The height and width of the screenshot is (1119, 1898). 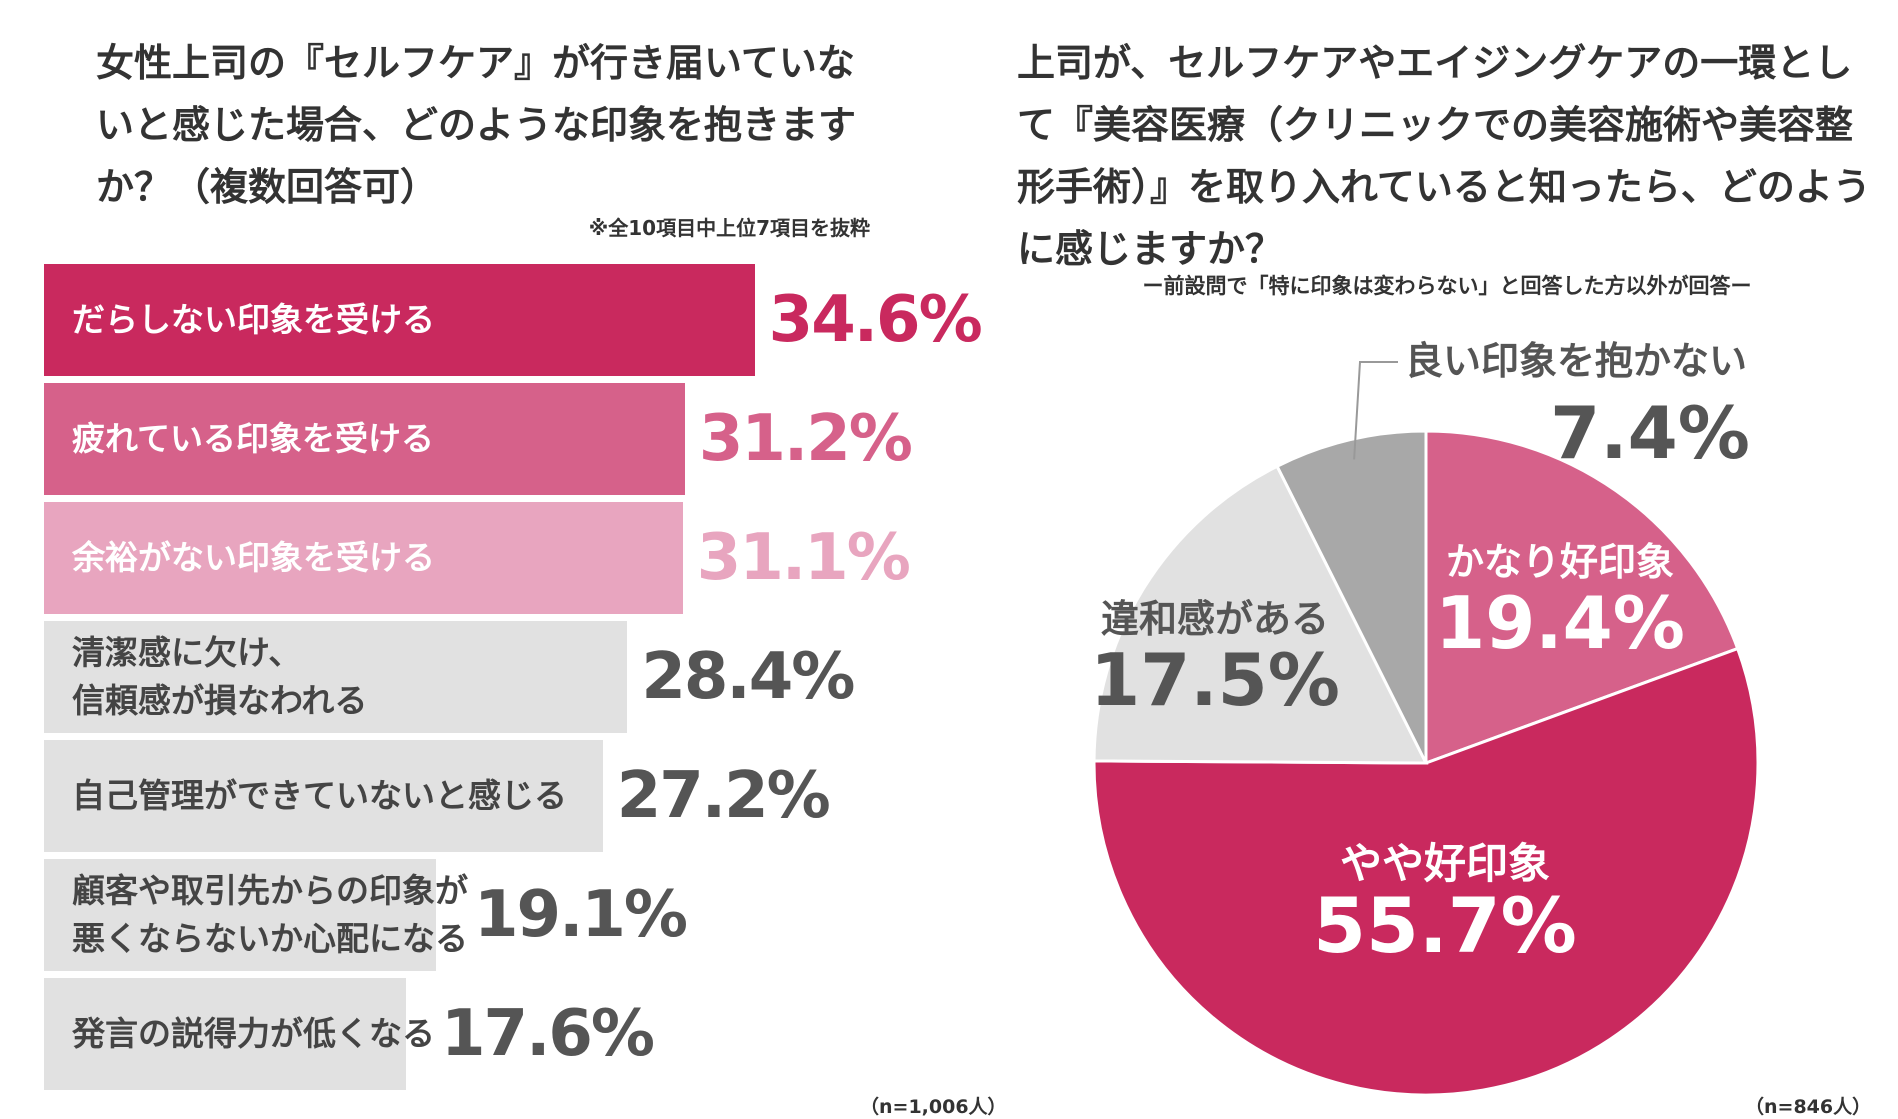 I want to click on bar-label-line: 信頼感が損なわれる, so click(x=220, y=700).